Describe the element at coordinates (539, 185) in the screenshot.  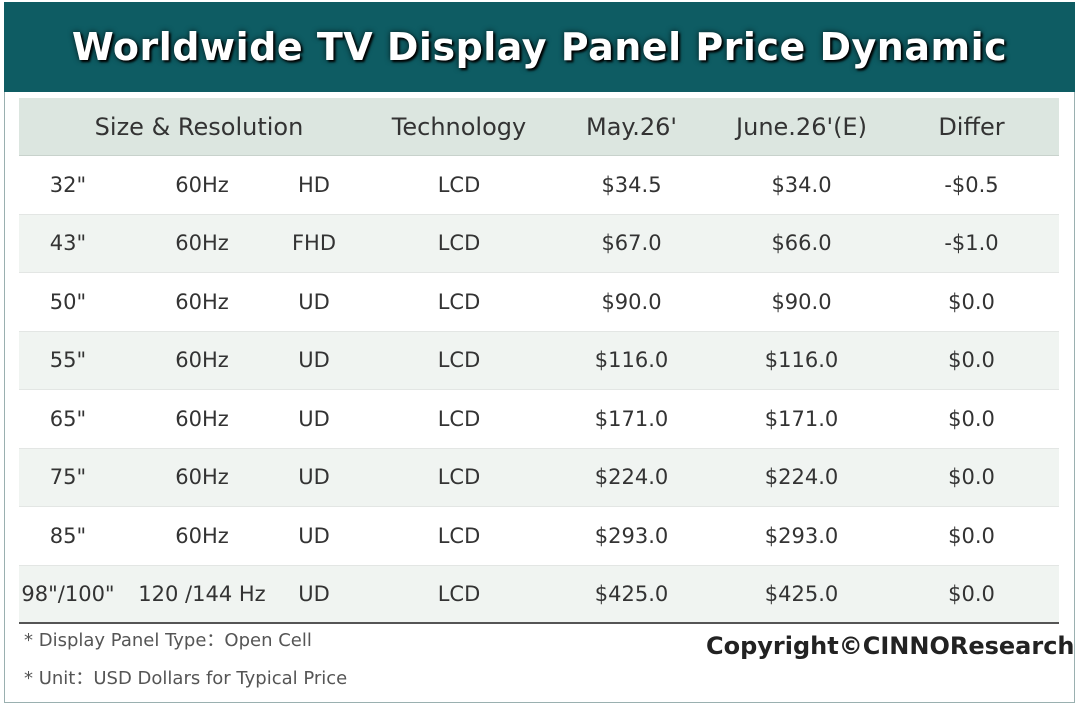
I see `table-row: 32" 60Hz HD LCD $34.5 $34.0 -$0.5` at that location.